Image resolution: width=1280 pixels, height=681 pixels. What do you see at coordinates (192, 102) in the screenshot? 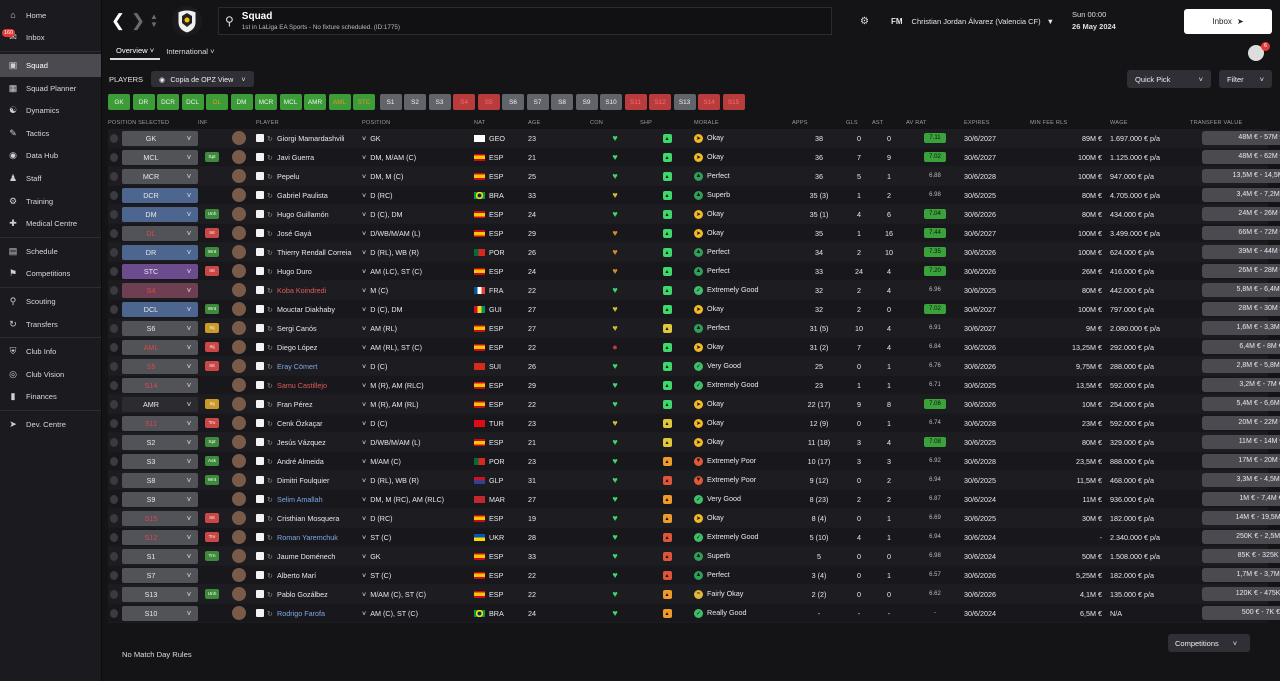
I see `filter-dcl: DCL` at bounding box center [192, 102].